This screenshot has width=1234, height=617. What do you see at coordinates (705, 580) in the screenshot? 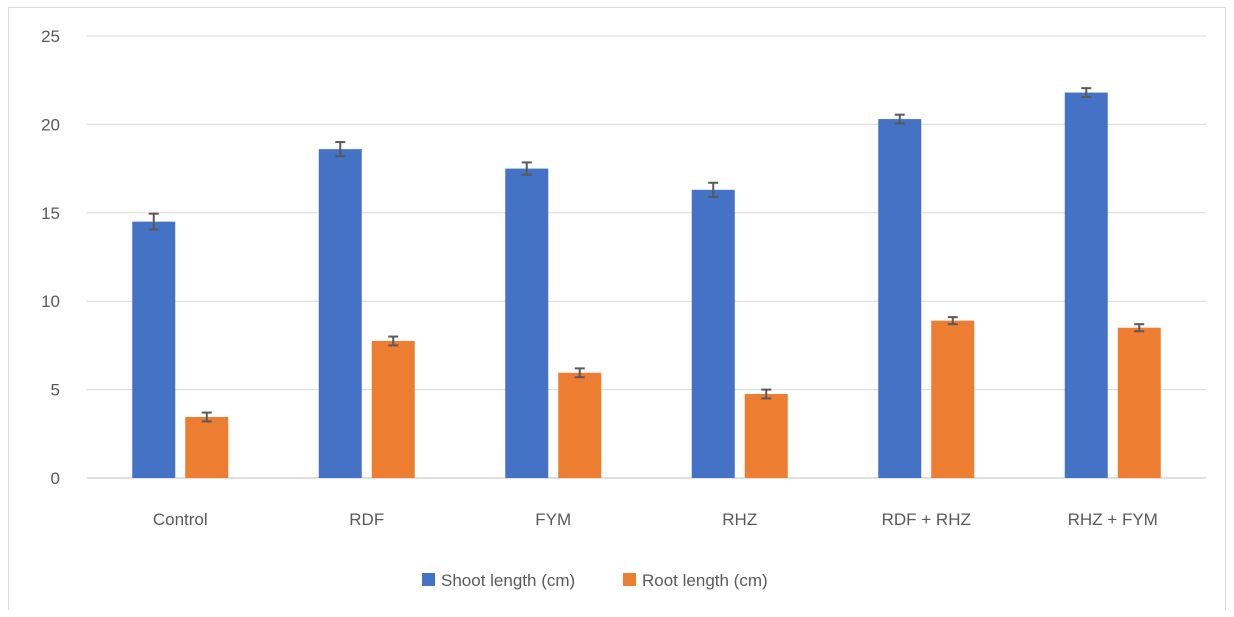
I see `legend-label: Root length (cm)` at bounding box center [705, 580].